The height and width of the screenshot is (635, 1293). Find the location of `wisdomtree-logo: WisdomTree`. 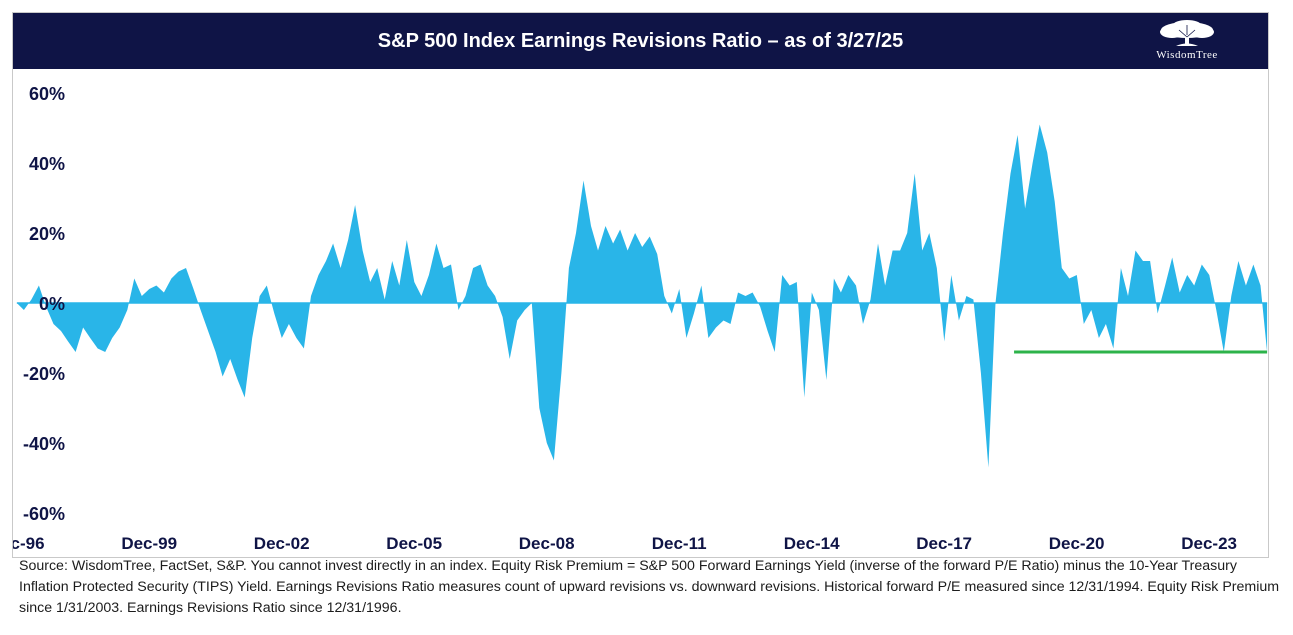

wisdomtree-logo: WisdomTree is located at coordinates (1187, 42).